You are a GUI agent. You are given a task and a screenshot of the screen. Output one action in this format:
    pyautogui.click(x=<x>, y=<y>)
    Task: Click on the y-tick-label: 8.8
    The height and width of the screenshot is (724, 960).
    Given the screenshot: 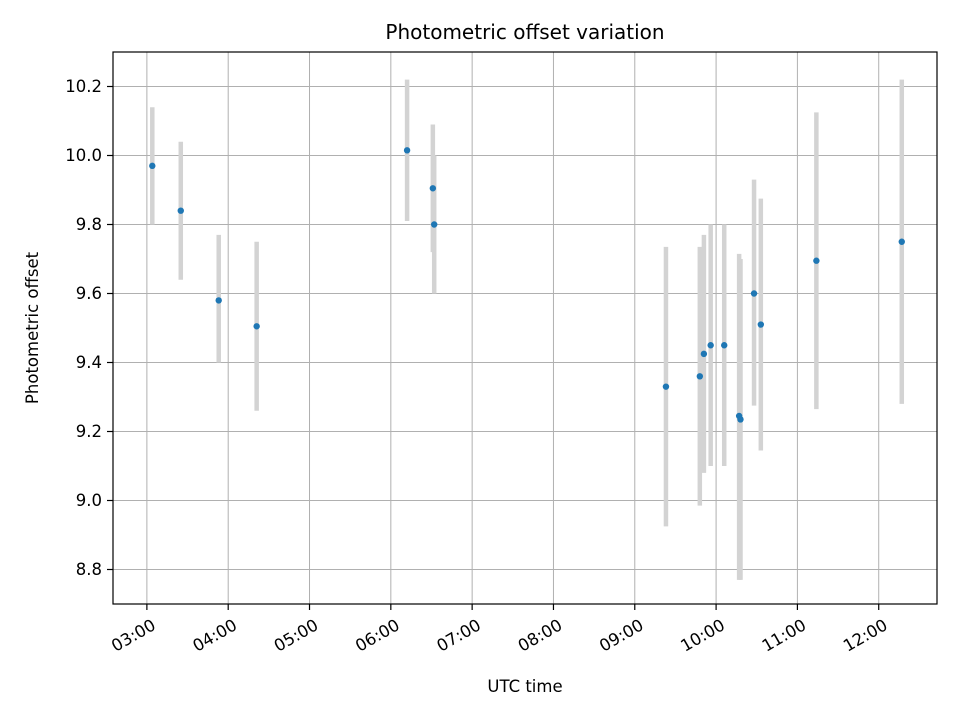 What is the action you would take?
    pyautogui.click(x=89, y=569)
    